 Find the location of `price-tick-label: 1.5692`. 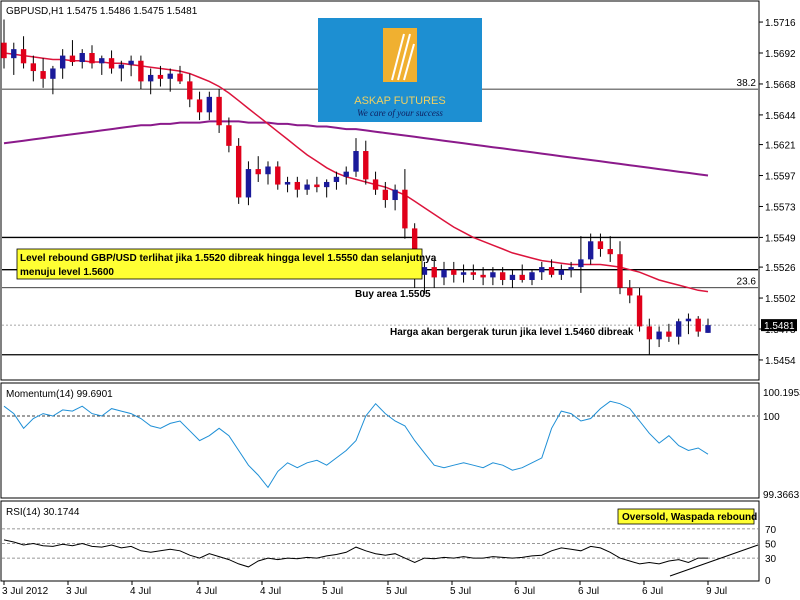

price-tick-label: 1.5692 is located at coordinates (780, 54).